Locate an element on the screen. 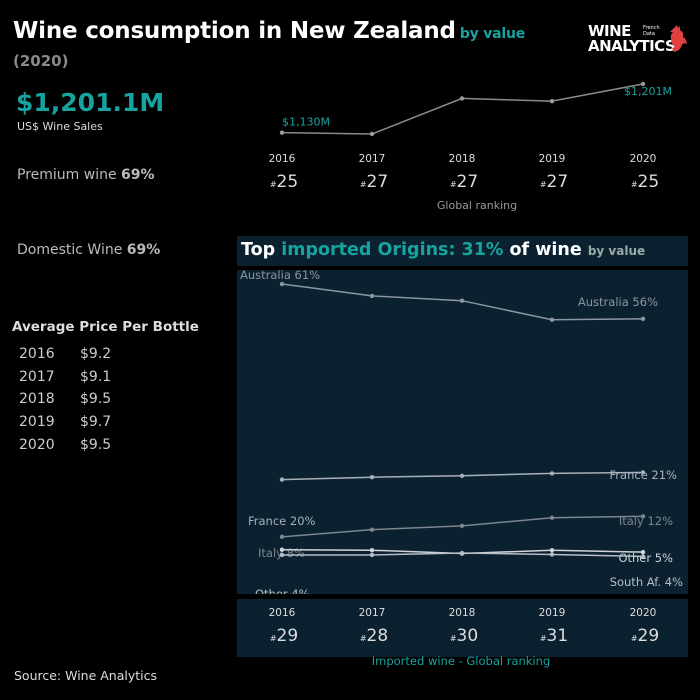 Image resolution: width=700 pixels, height=700 pixels. sales-ranking-caption: Global ranking is located at coordinates (477, 205).